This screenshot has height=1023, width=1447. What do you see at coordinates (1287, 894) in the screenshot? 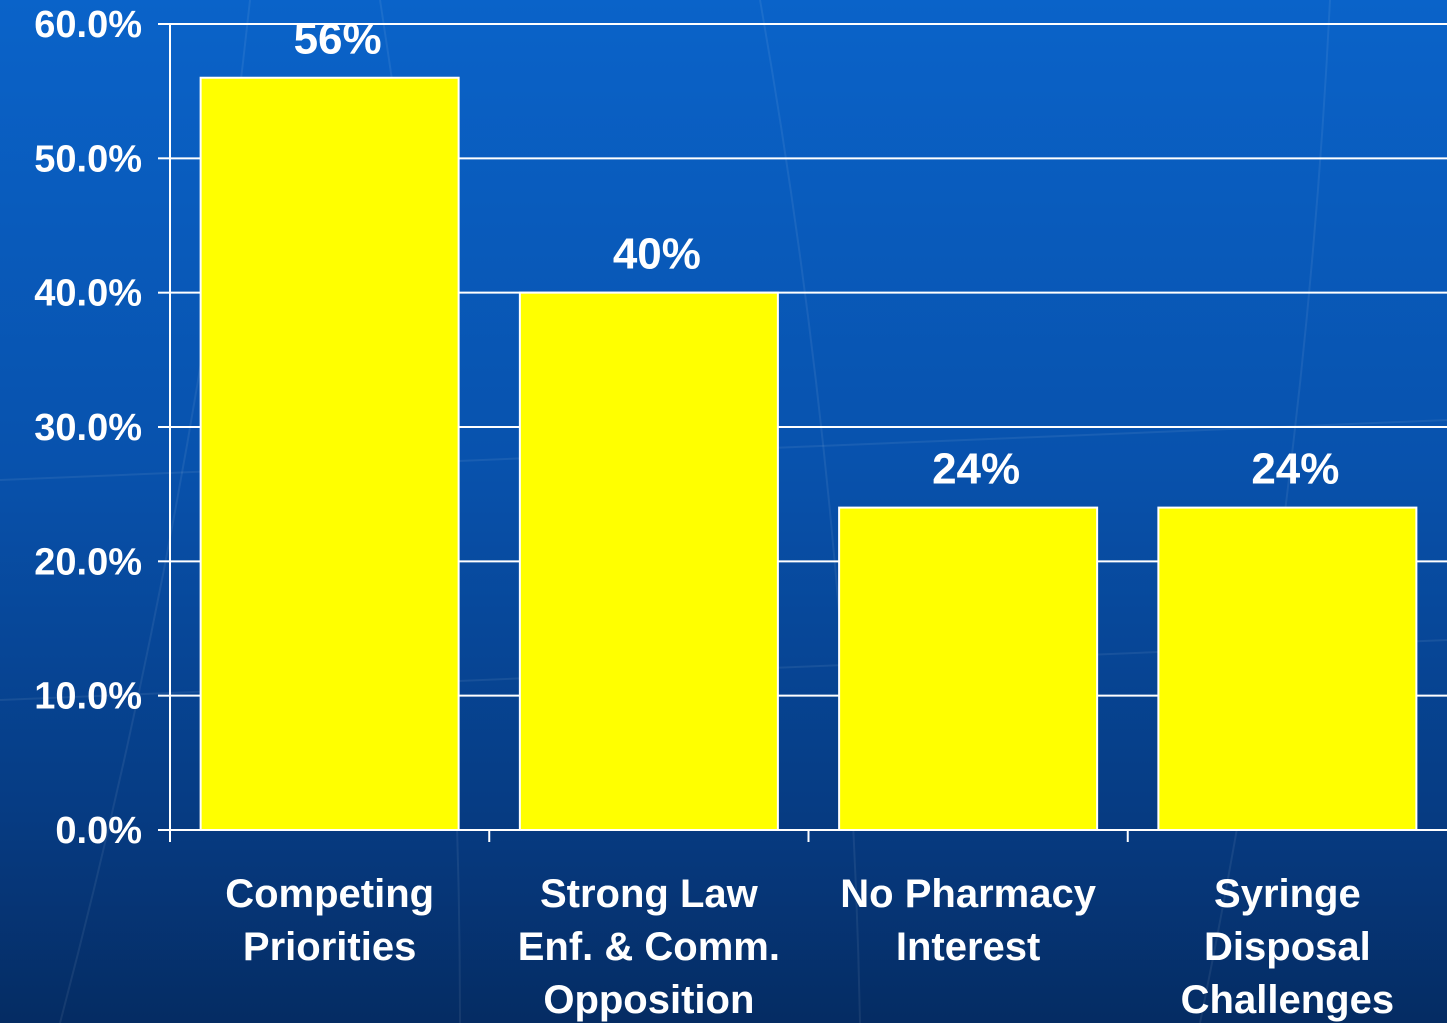
I see `category-label-line: Syringe` at bounding box center [1287, 894].